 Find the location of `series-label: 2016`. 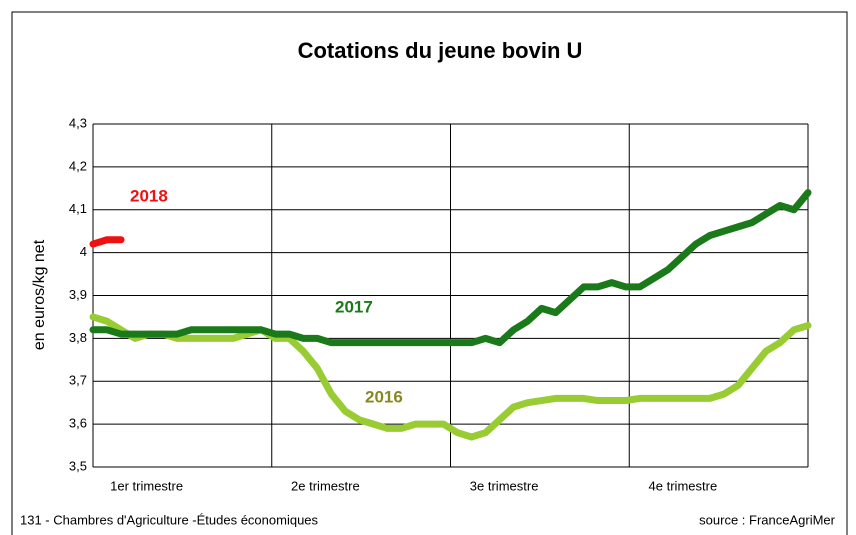

series-label: 2016 is located at coordinates (384, 396).